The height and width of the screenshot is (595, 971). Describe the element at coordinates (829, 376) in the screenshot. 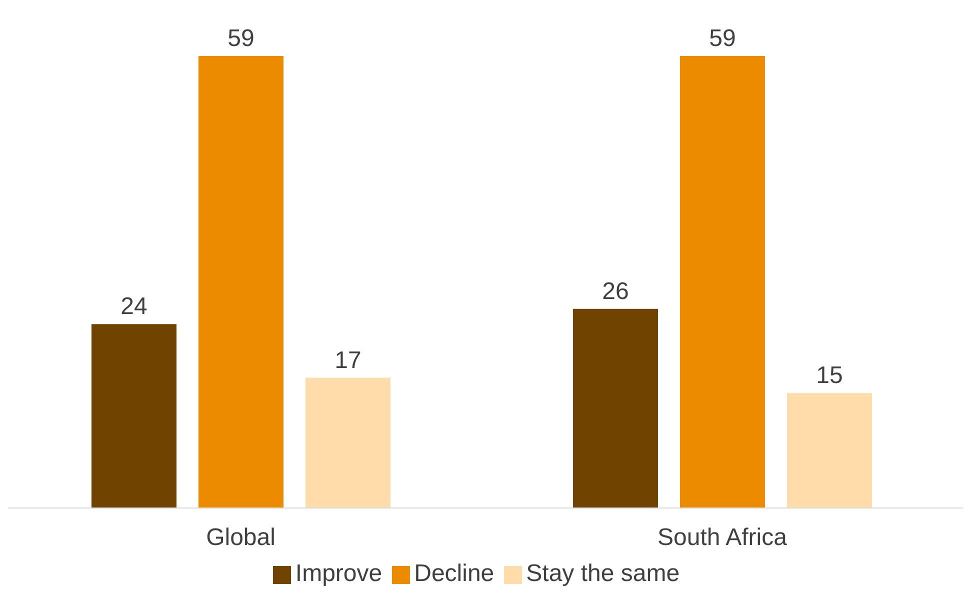

I see `data-label: 15` at that location.